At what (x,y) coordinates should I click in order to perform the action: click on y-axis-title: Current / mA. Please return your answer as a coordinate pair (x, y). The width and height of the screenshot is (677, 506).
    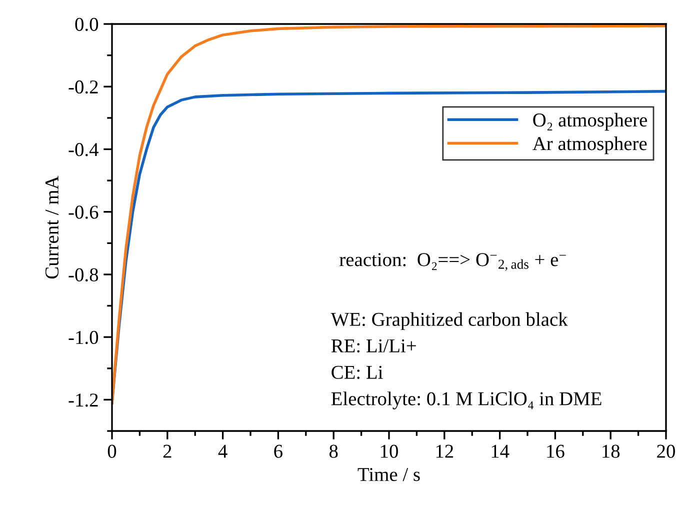
    Looking at the image, I should click on (52, 227).